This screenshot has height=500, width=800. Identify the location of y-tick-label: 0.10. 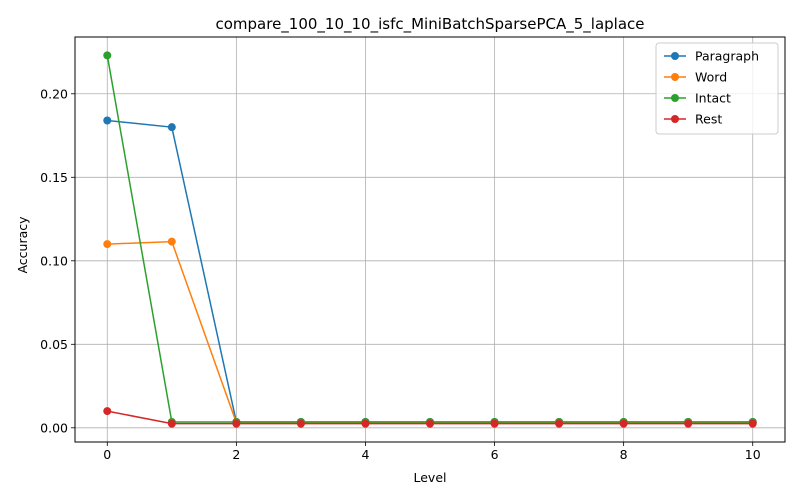
(54, 260).